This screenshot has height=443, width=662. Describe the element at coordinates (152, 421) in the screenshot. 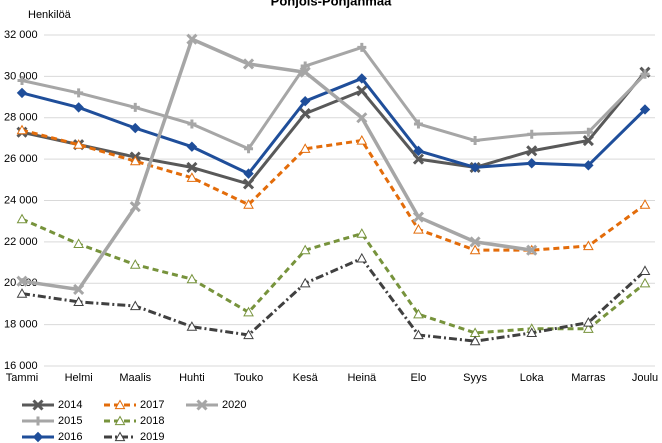

I see `legend-label: 2018` at that location.